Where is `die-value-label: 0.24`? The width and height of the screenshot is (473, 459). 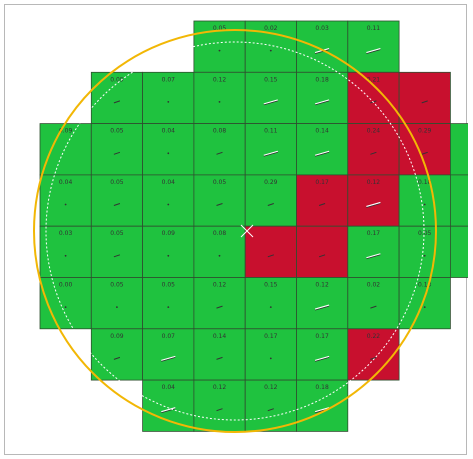
die-value-label: 0.24 is located at coordinates (374, 131).